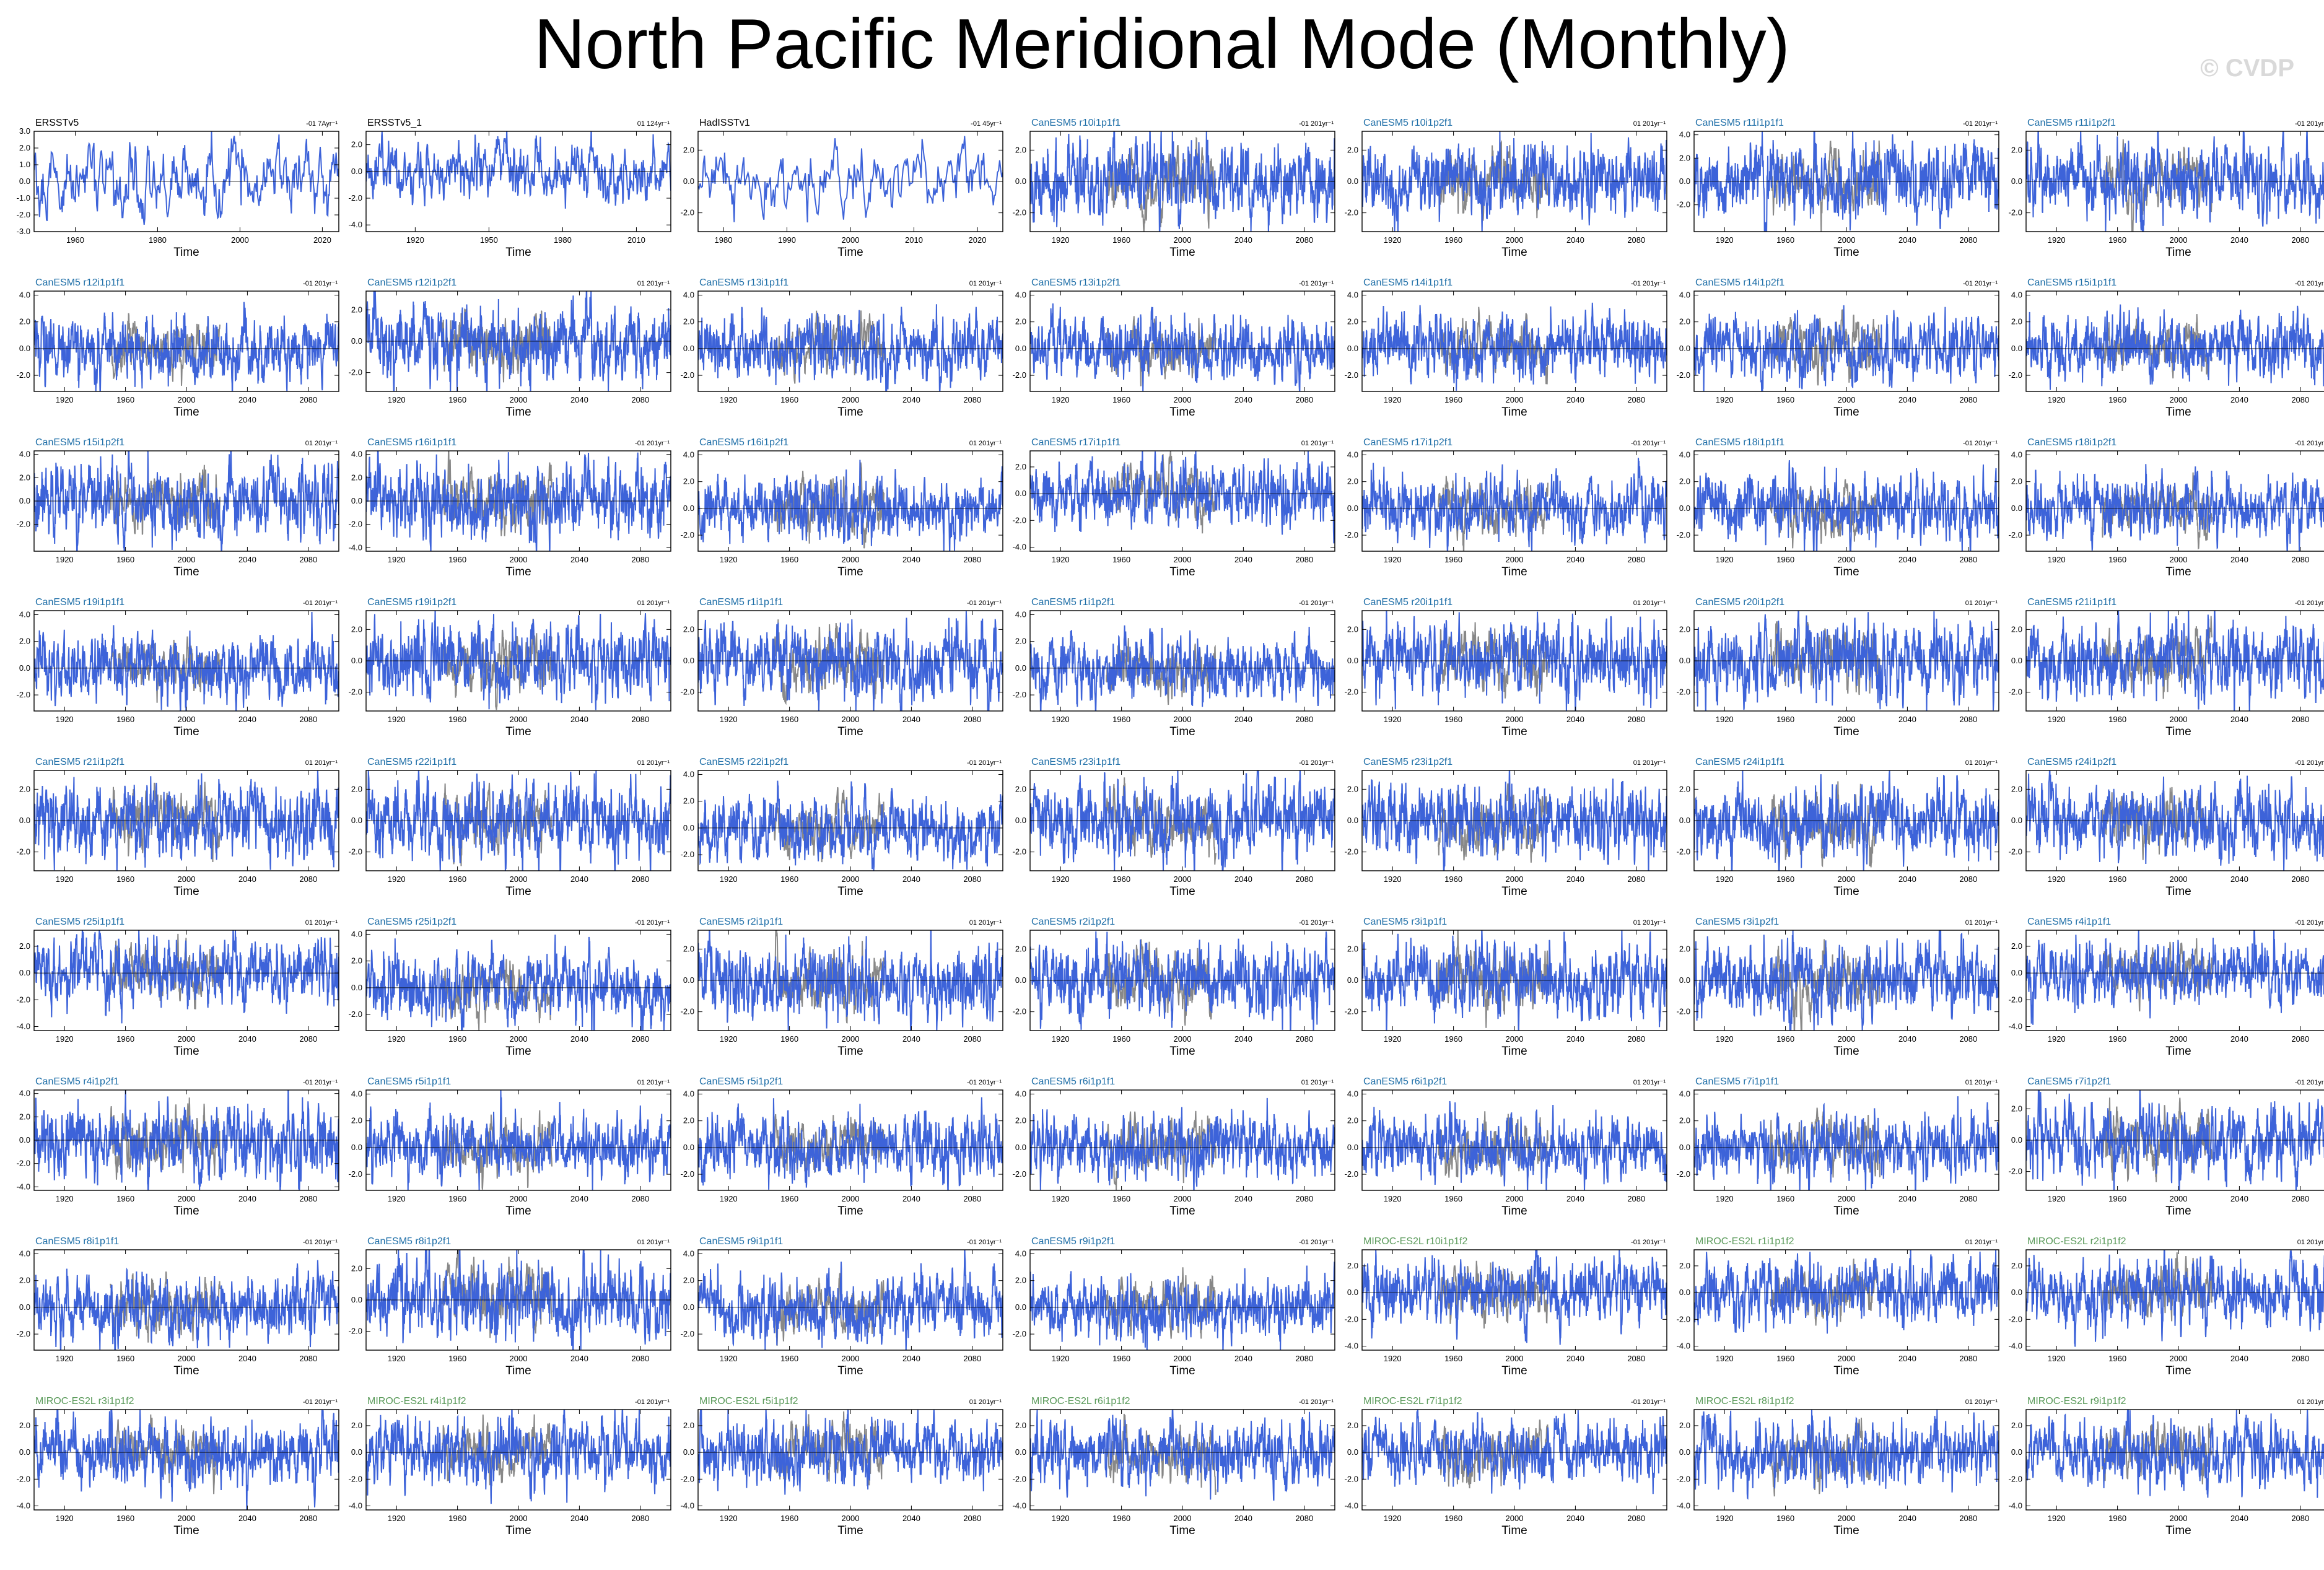  What do you see at coordinates (563, 240) in the screenshot?
I see `x-tick-label: 1980` at bounding box center [563, 240].